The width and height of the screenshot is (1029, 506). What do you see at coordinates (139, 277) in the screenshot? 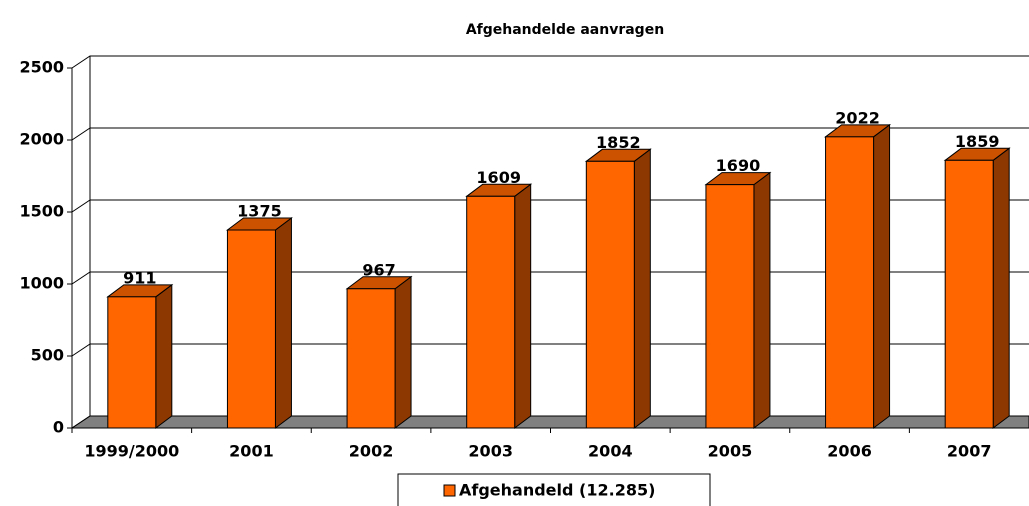
I see `value-label: 911` at bounding box center [139, 277].